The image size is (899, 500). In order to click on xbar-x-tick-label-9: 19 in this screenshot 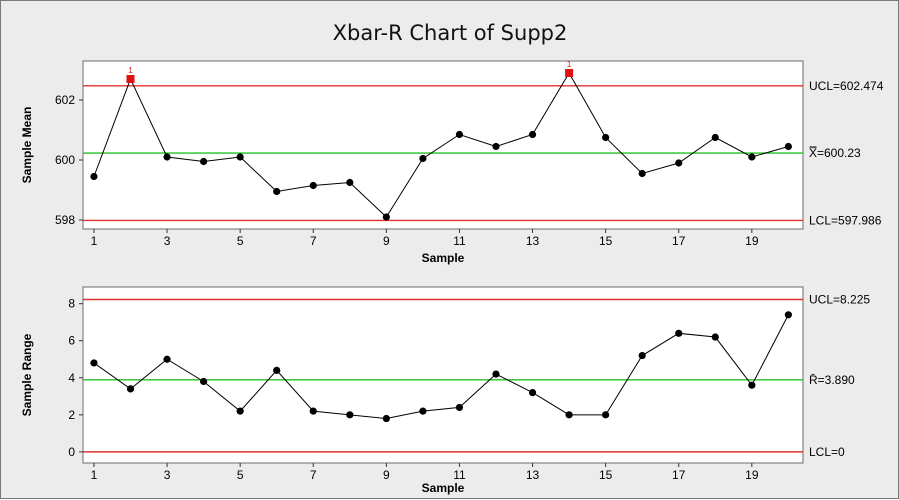, I will do `click(752, 241)`.